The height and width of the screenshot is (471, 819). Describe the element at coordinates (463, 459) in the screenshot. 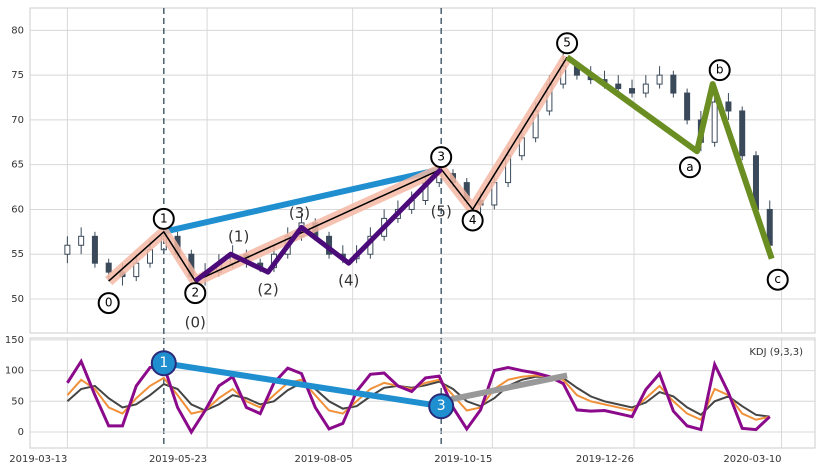

I see `x-tick-label: 2019-10-15` at that location.